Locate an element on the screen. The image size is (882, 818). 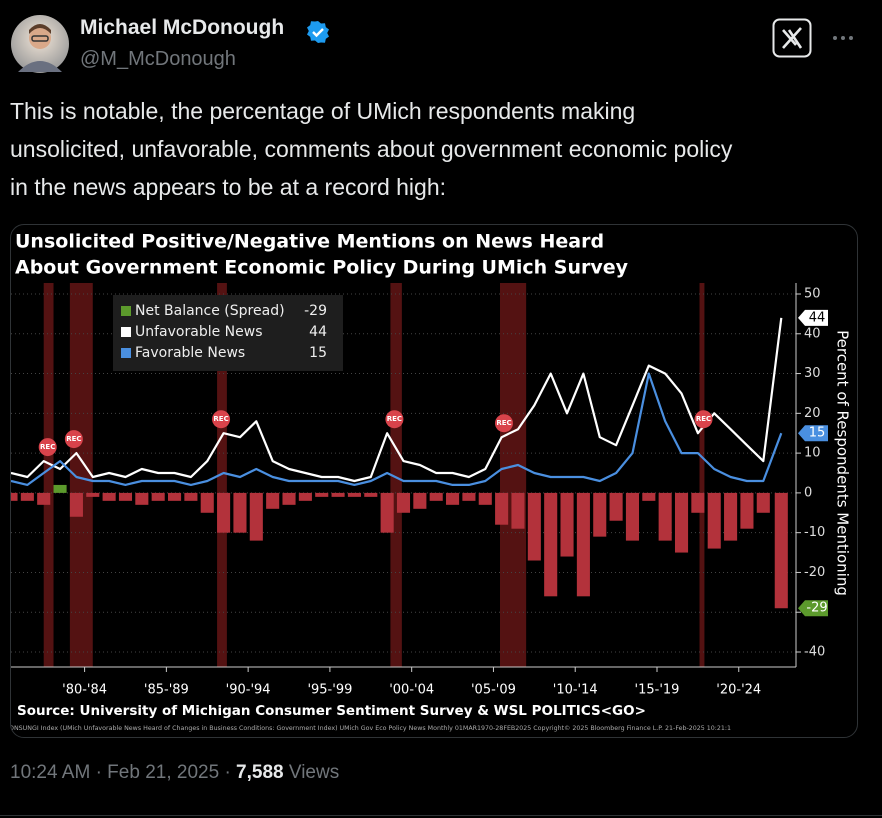
x-tick-label: '20-'24 is located at coordinates (738, 690).